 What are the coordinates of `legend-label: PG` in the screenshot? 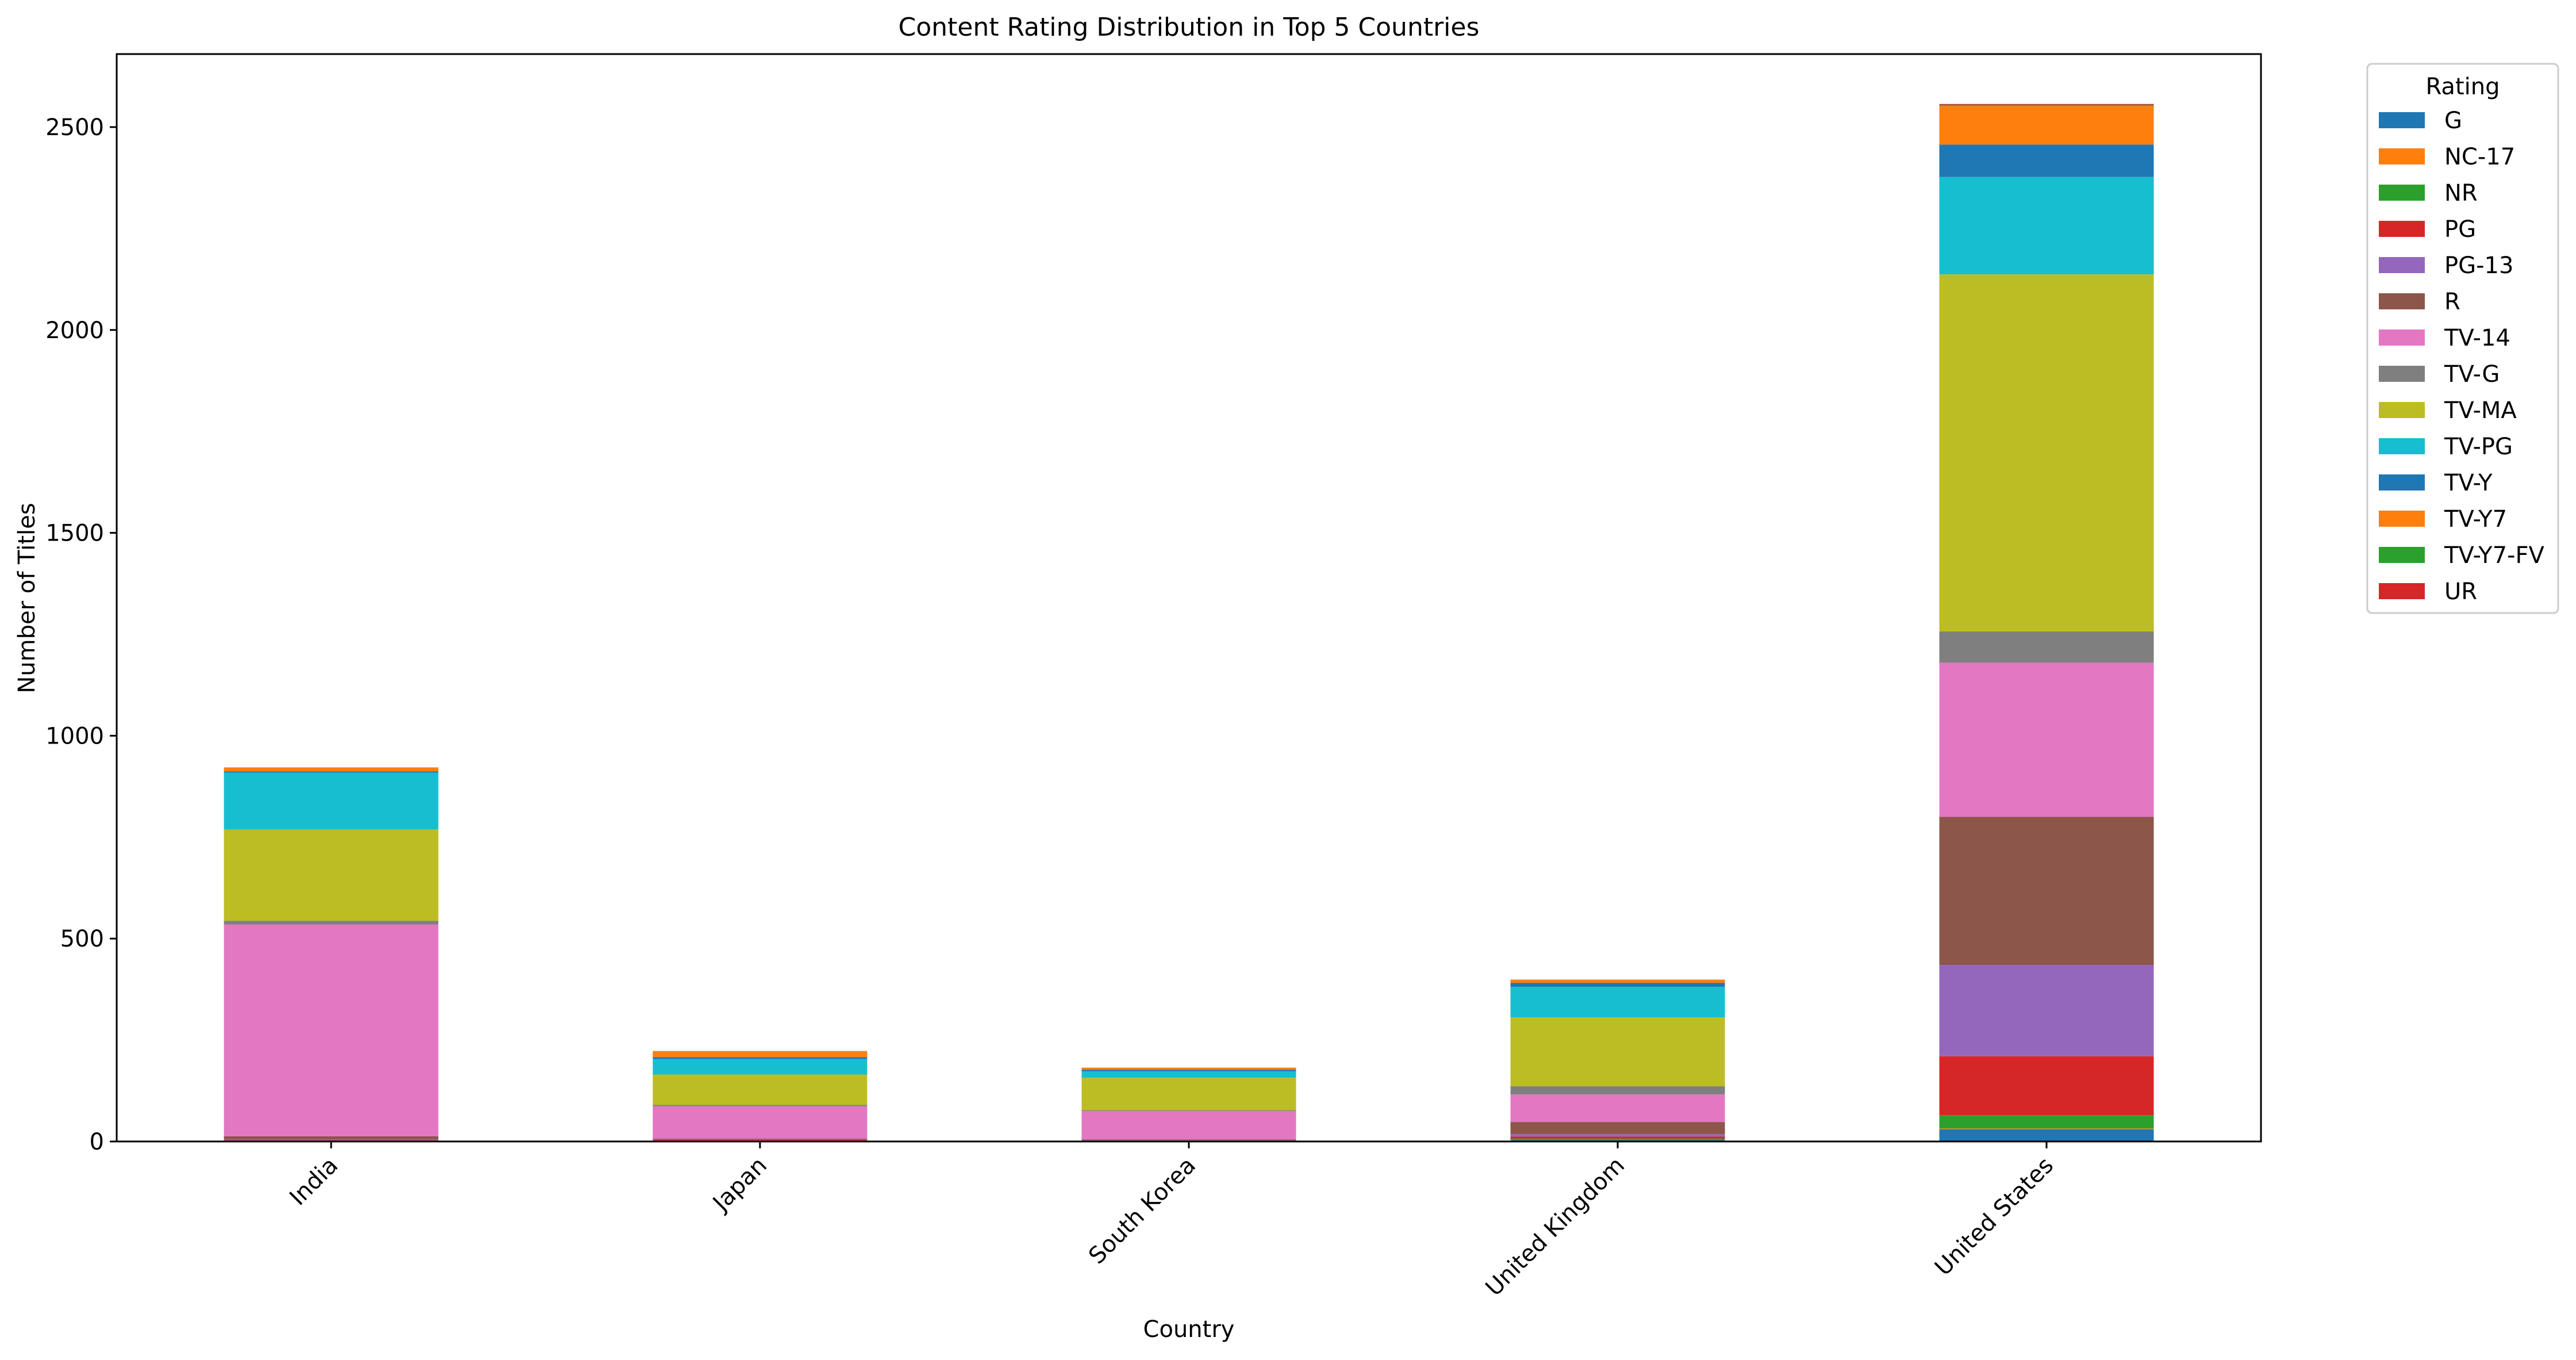 It's located at (2460, 229).